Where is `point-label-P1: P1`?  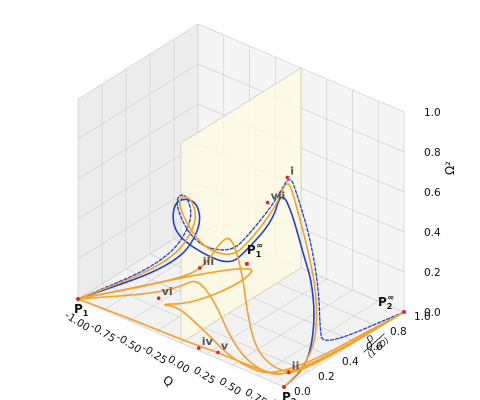 point-label-P1: P1 is located at coordinates (81, 310).